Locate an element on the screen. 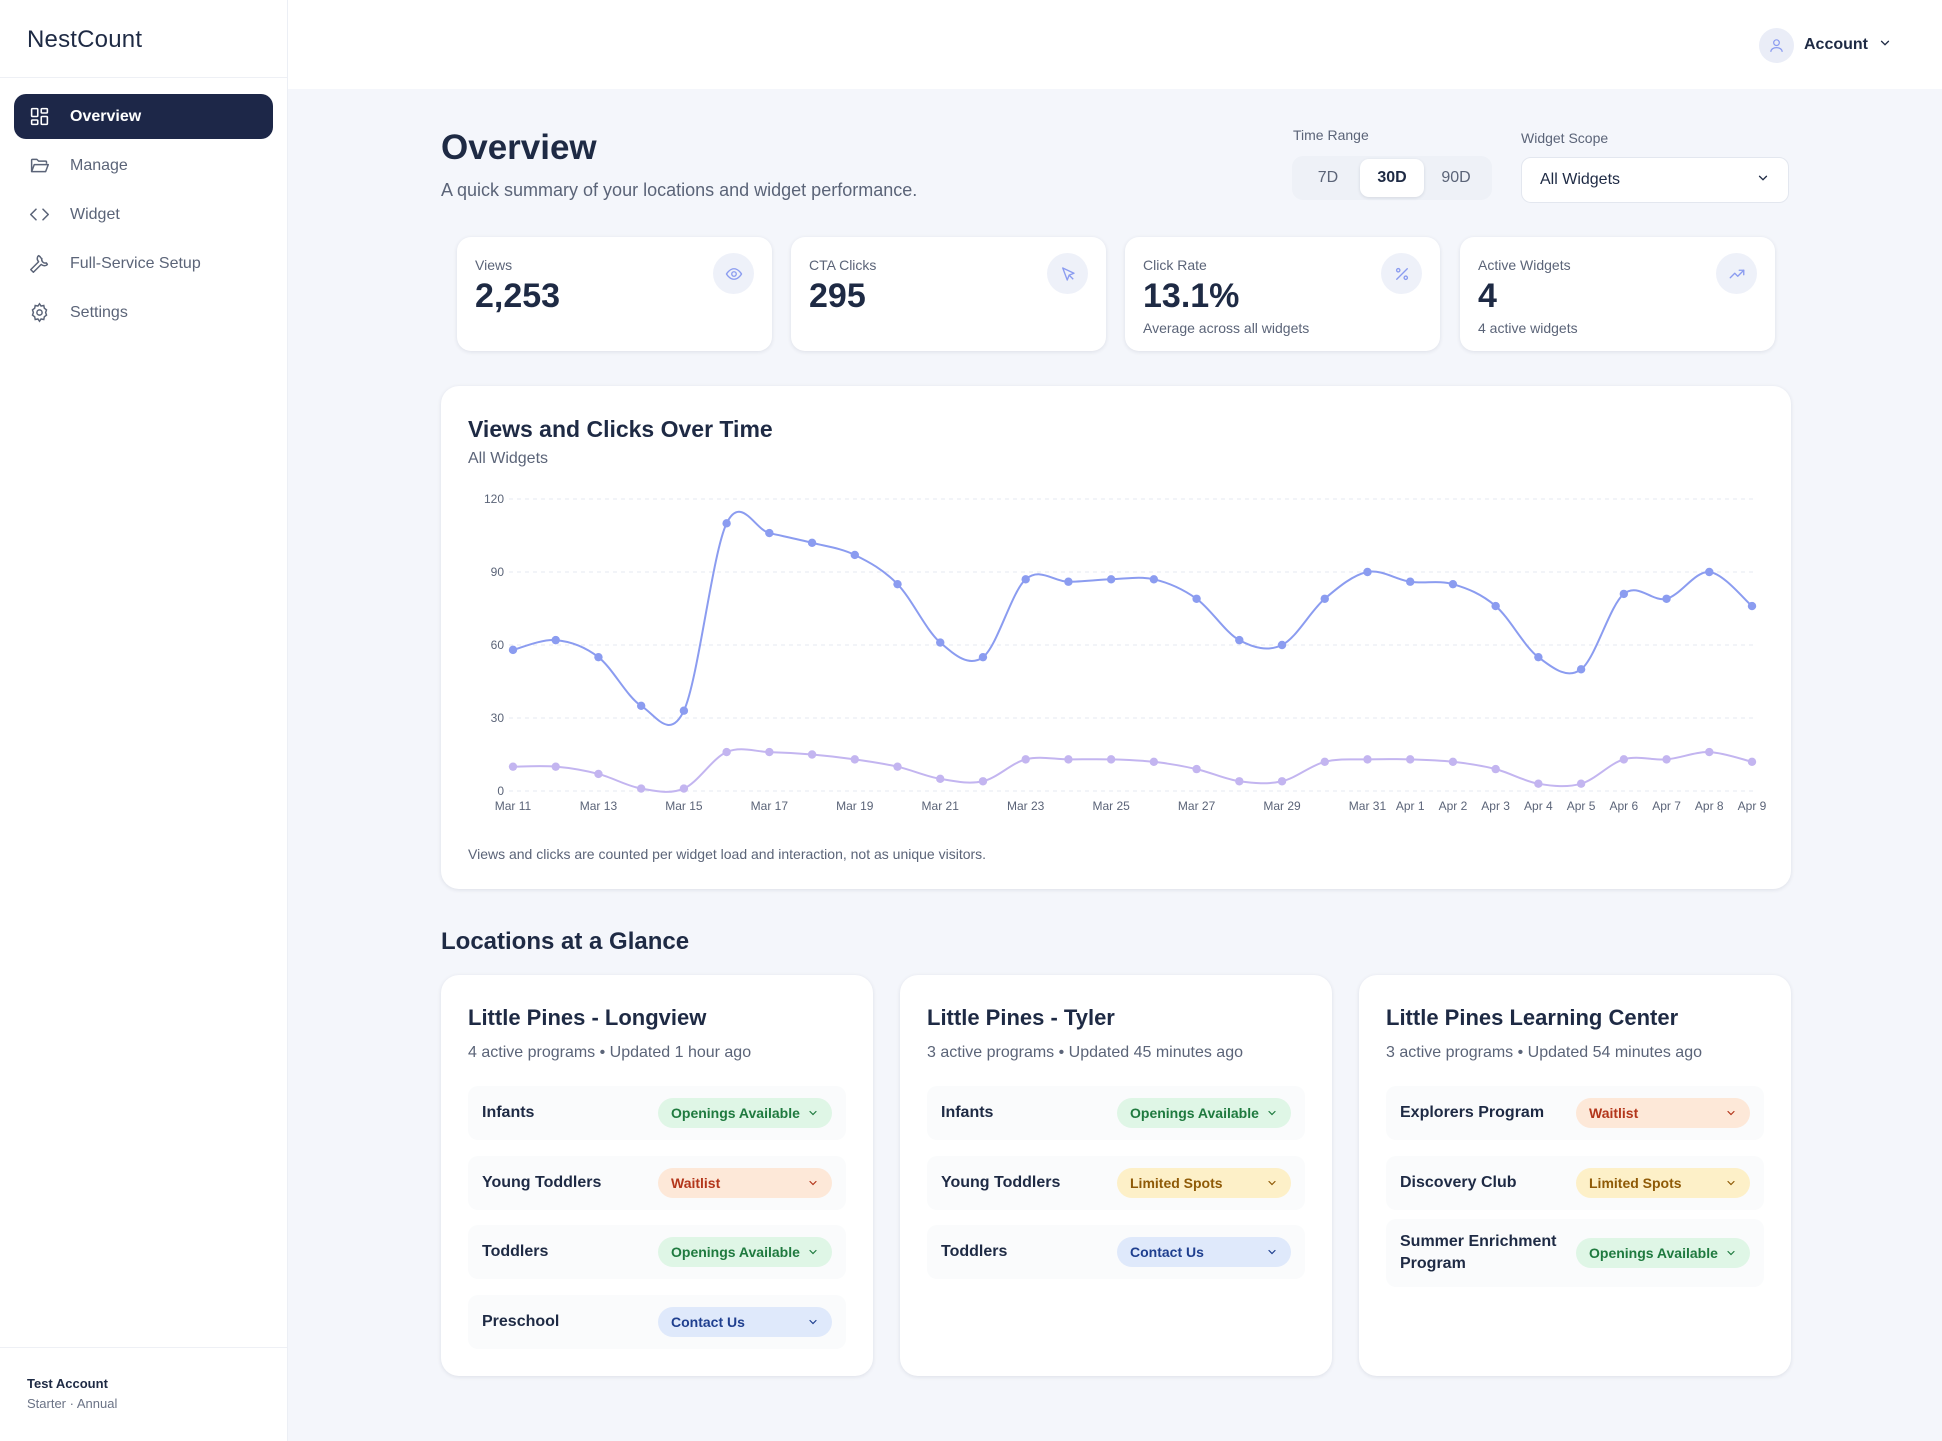 The width and height of the screenshot is (1942, 1441). x-tick-label: Mar 13 is located at coordinates (599, 806).